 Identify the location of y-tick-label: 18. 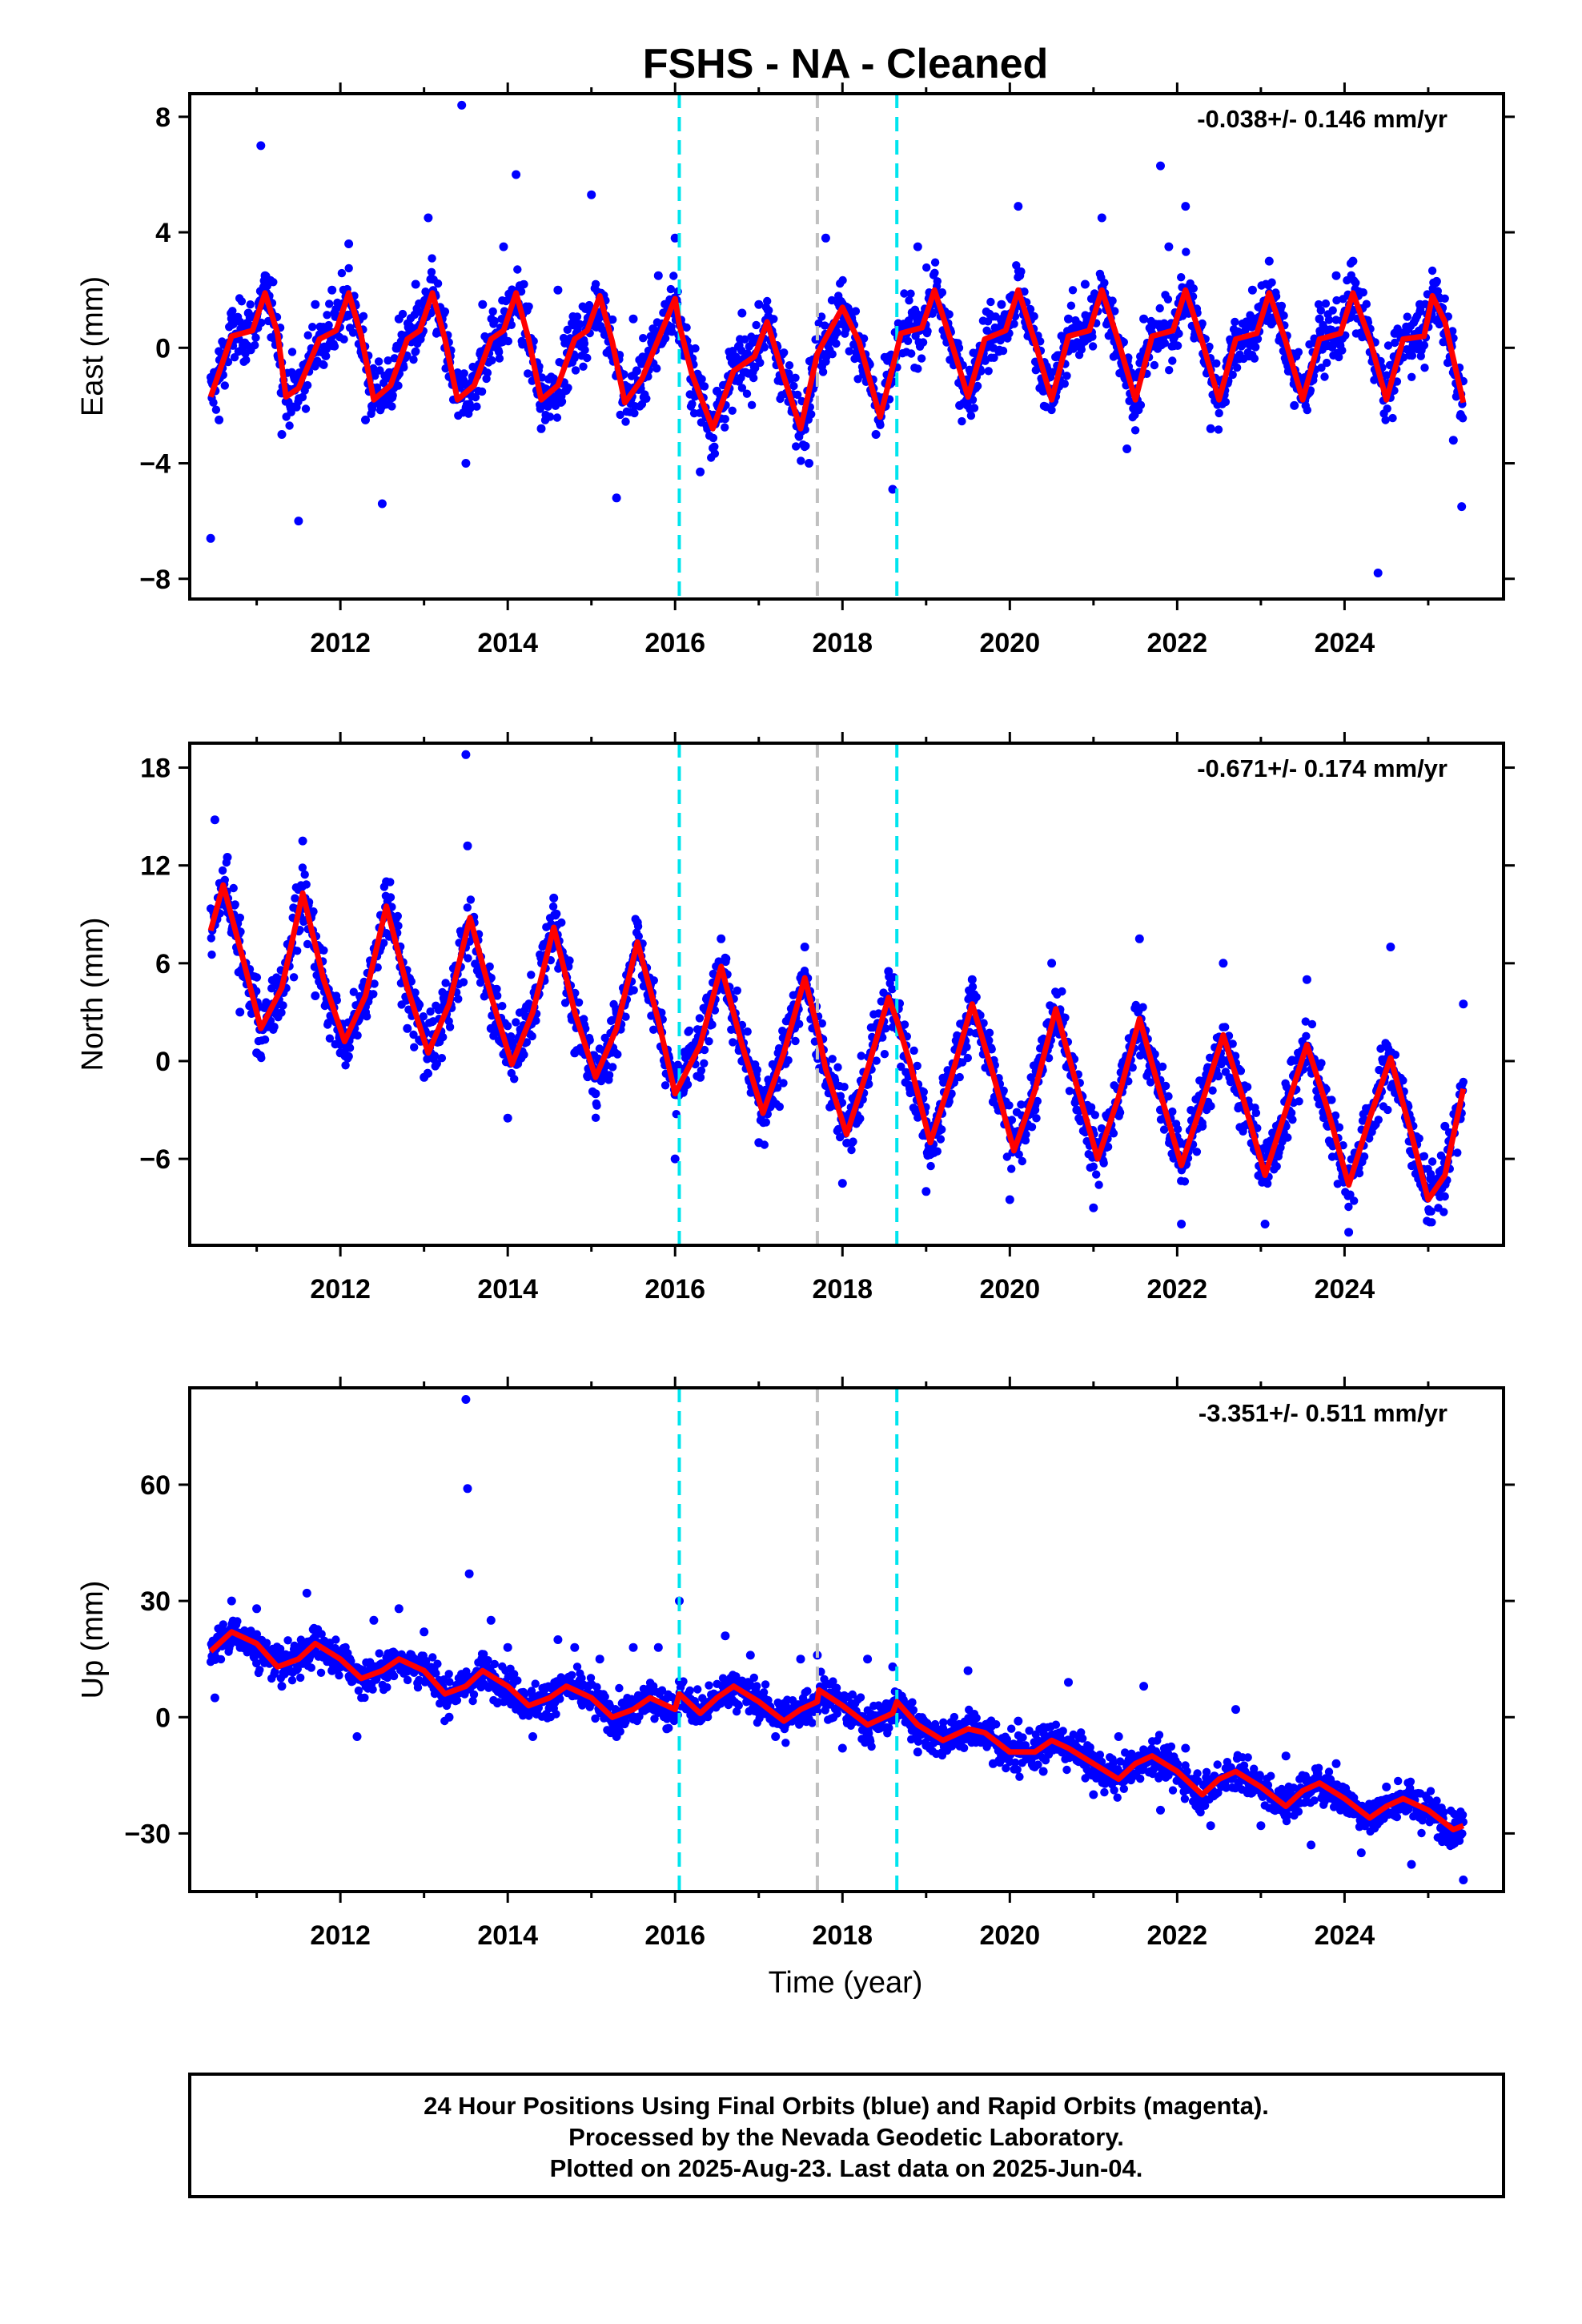
(155, 769).